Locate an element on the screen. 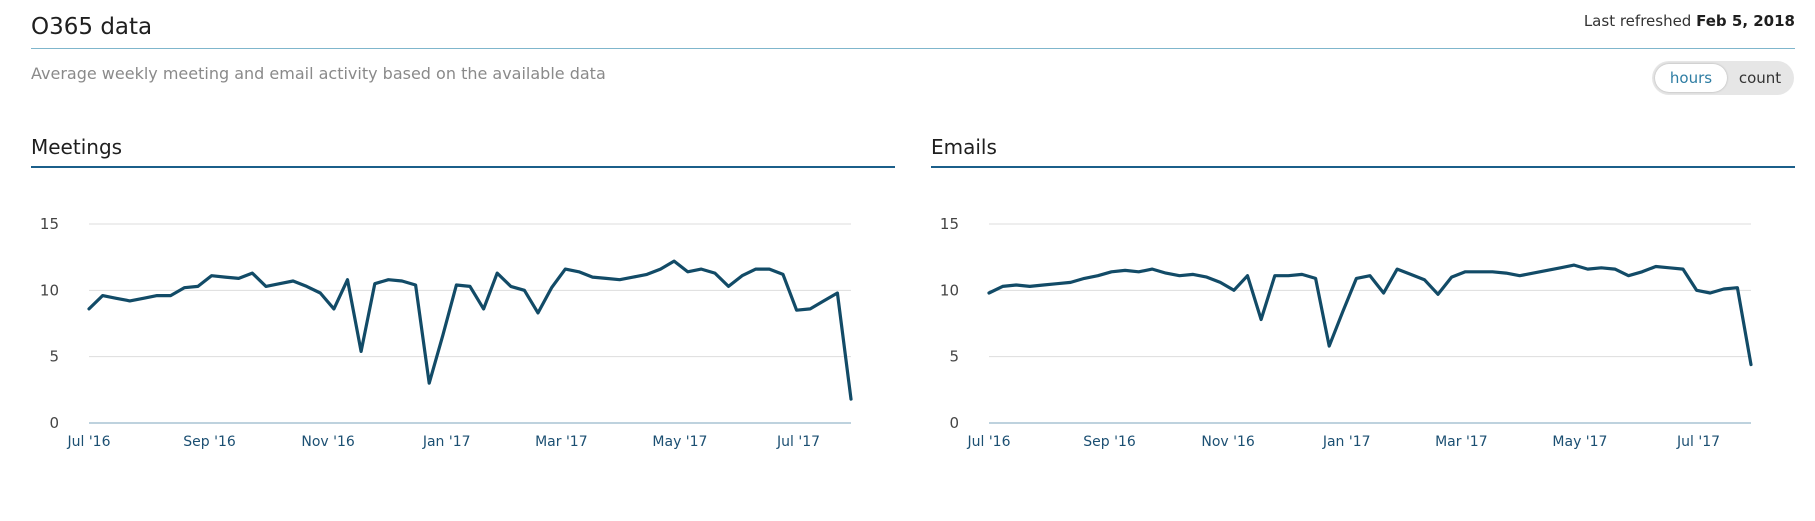 The height and width of the screenshot is (521, 1815). toggle-hours-option: hours is located at coordinates (1691, 78).